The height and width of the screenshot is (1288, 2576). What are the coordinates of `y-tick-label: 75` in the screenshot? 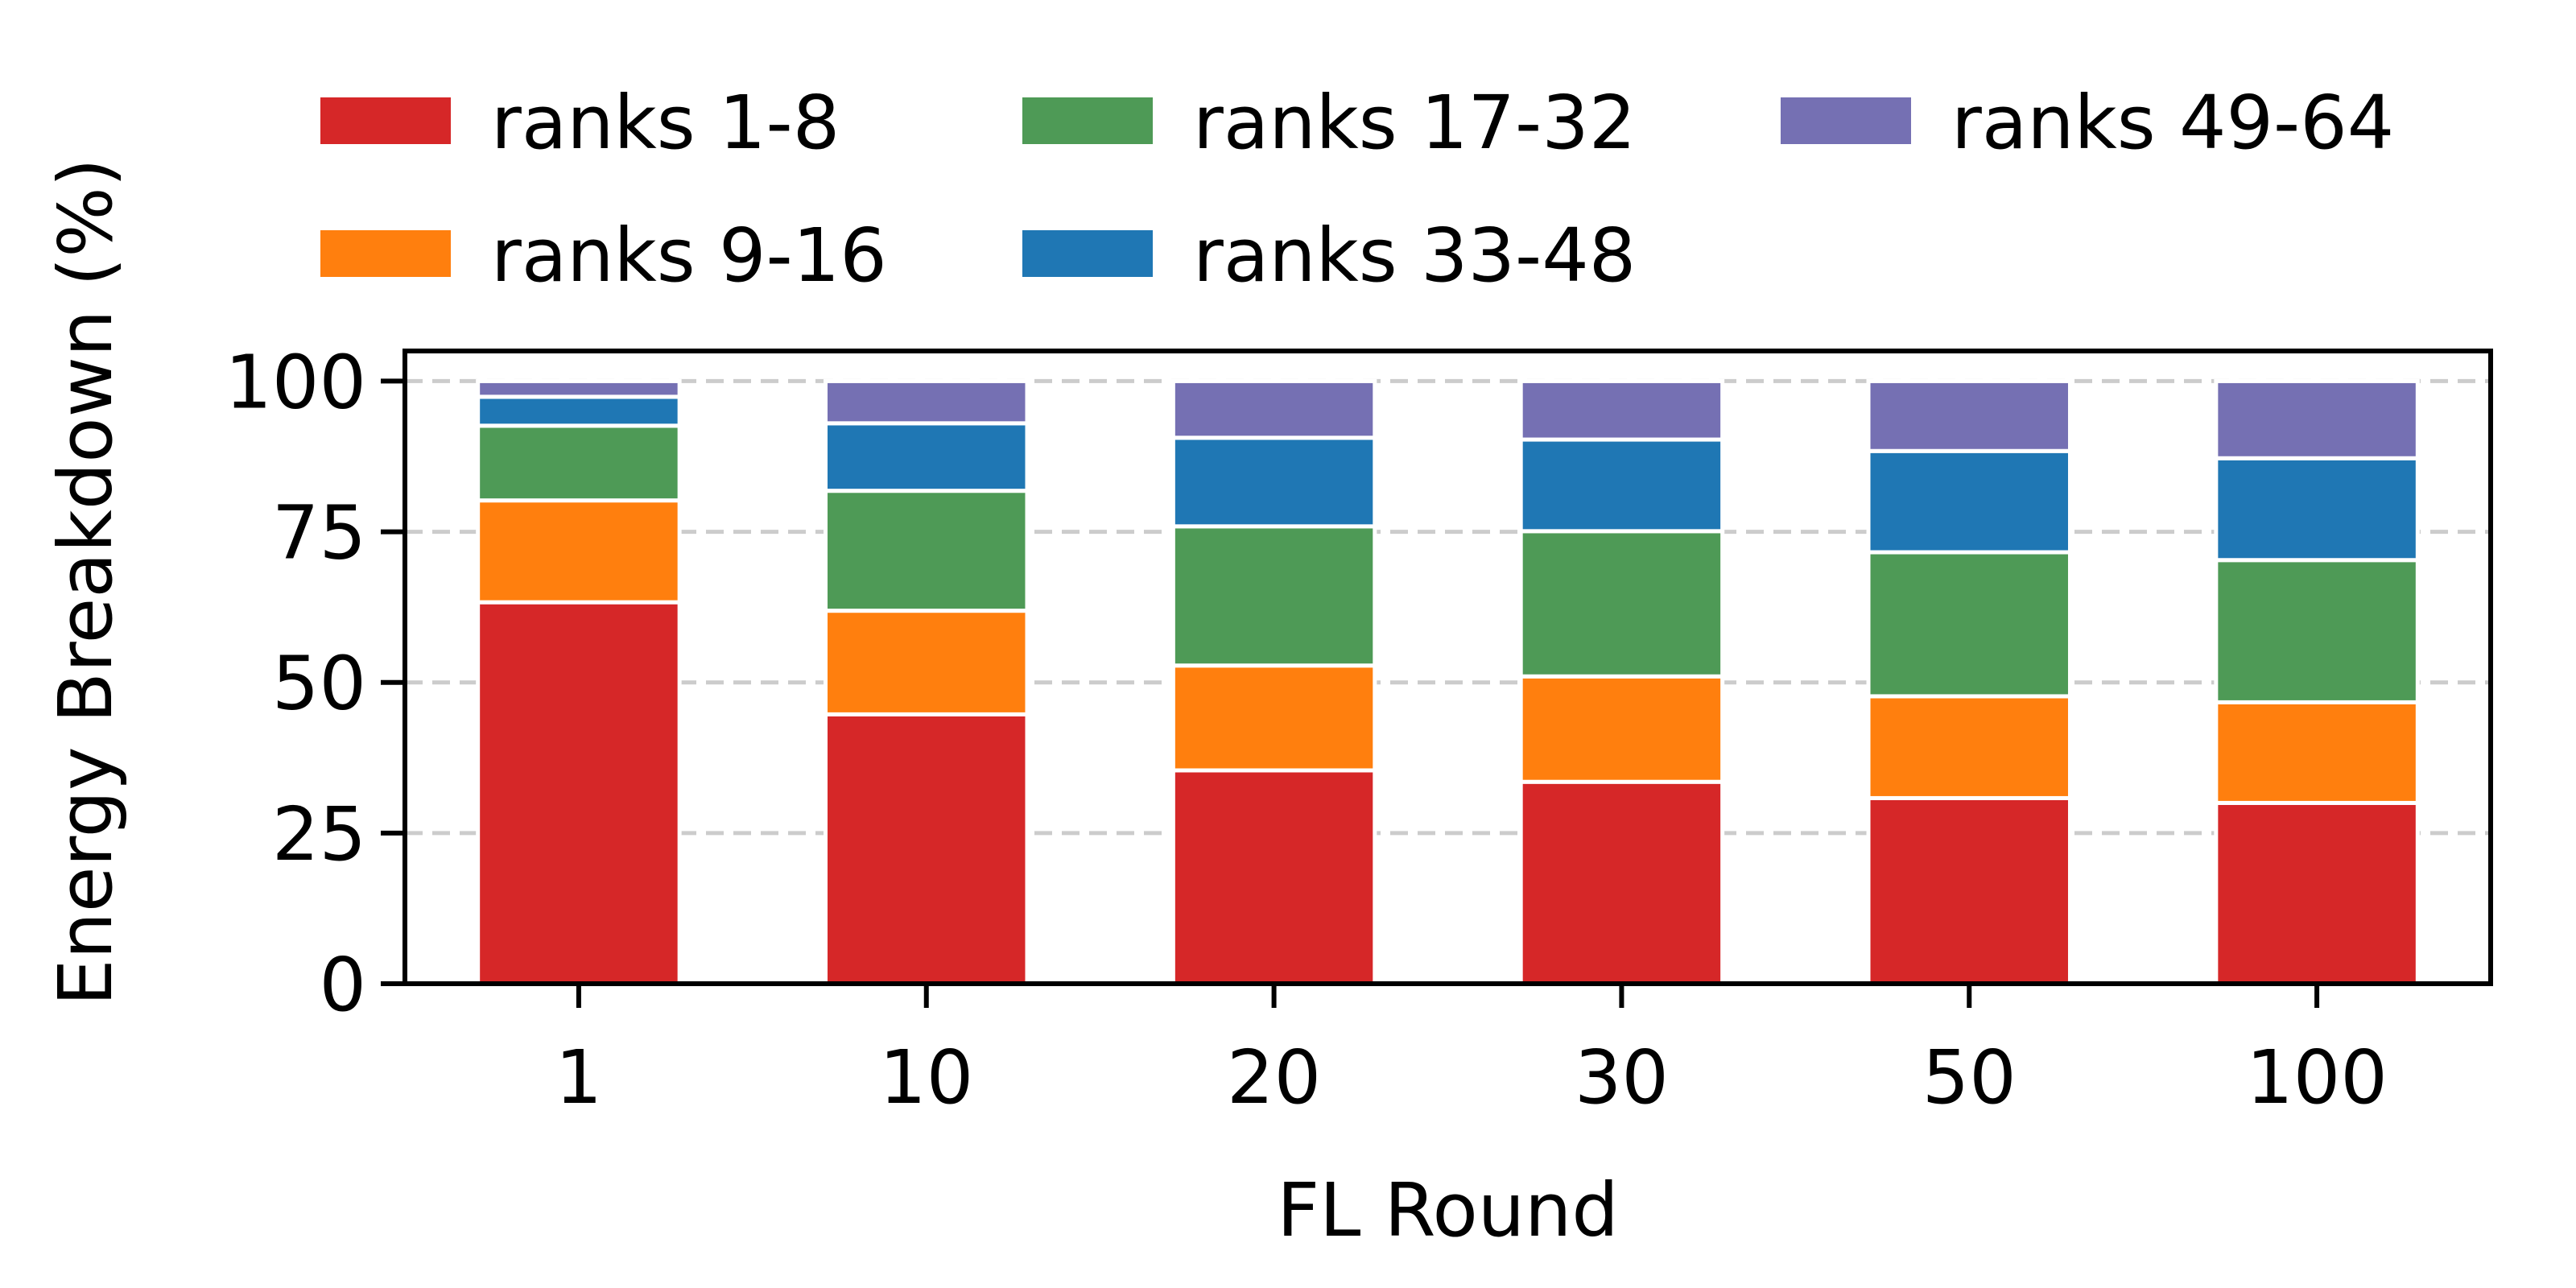 It's located at (319, 533).